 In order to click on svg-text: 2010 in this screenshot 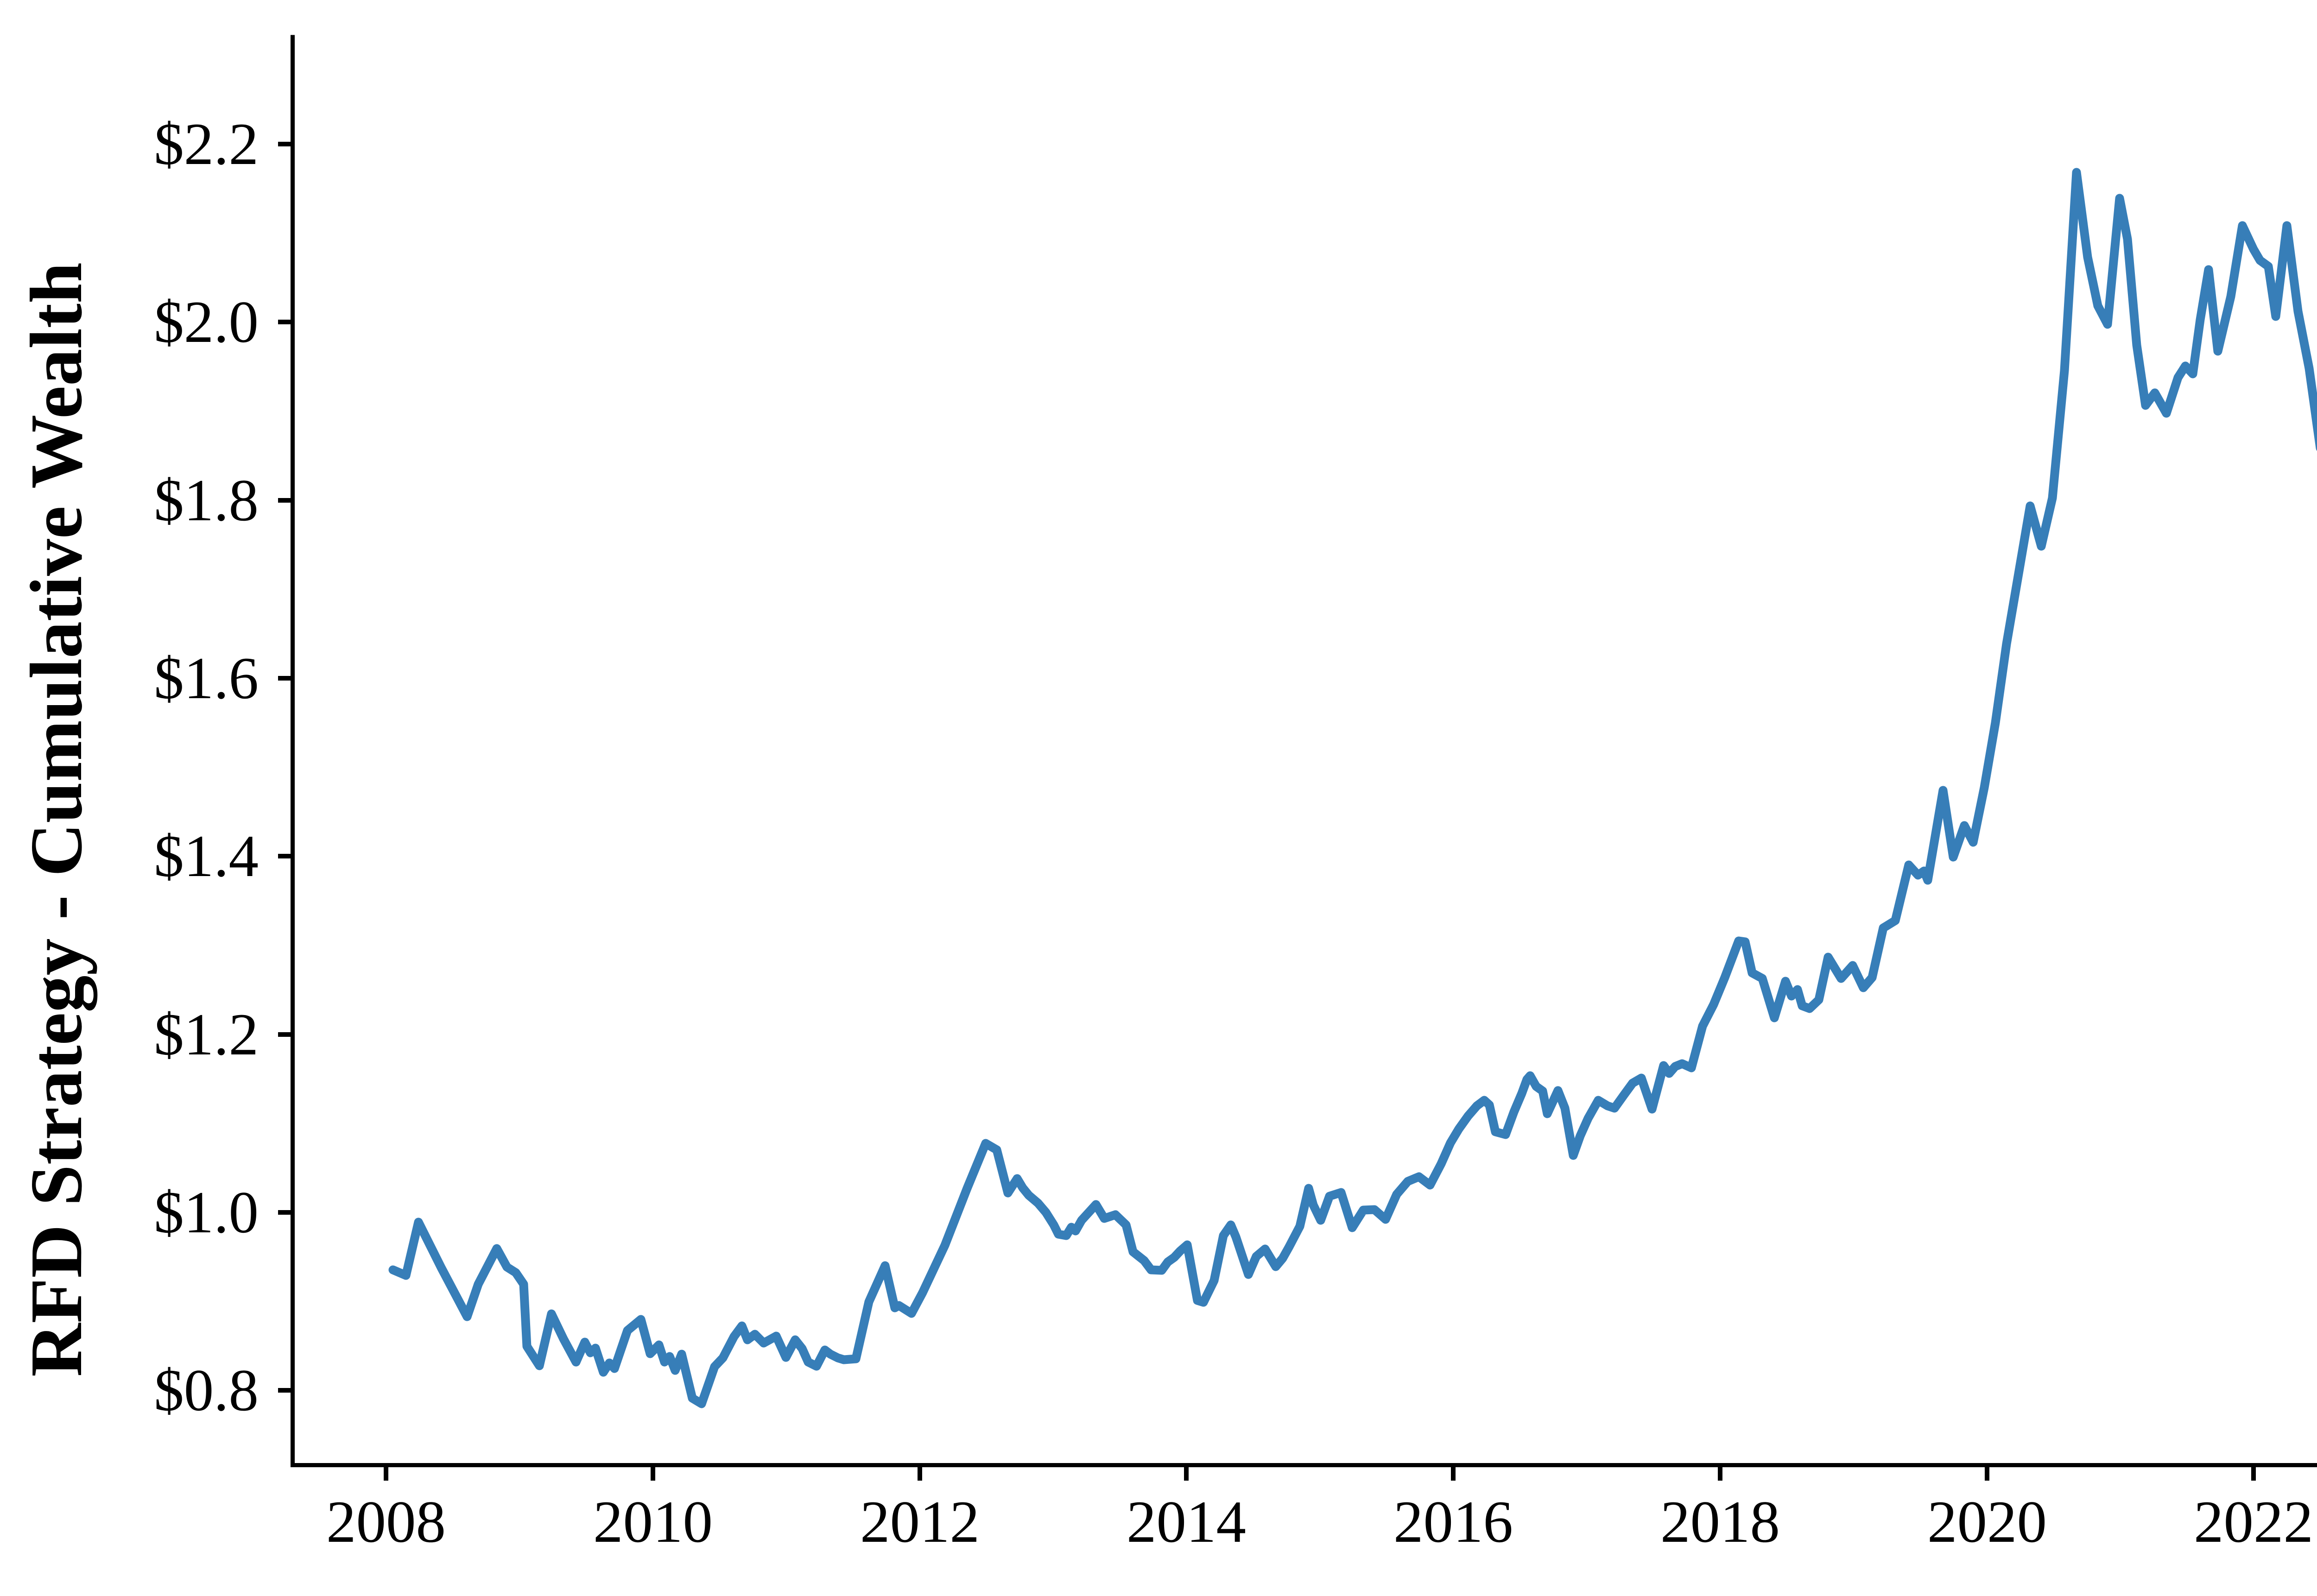, I will do `click(653, 1522)`.